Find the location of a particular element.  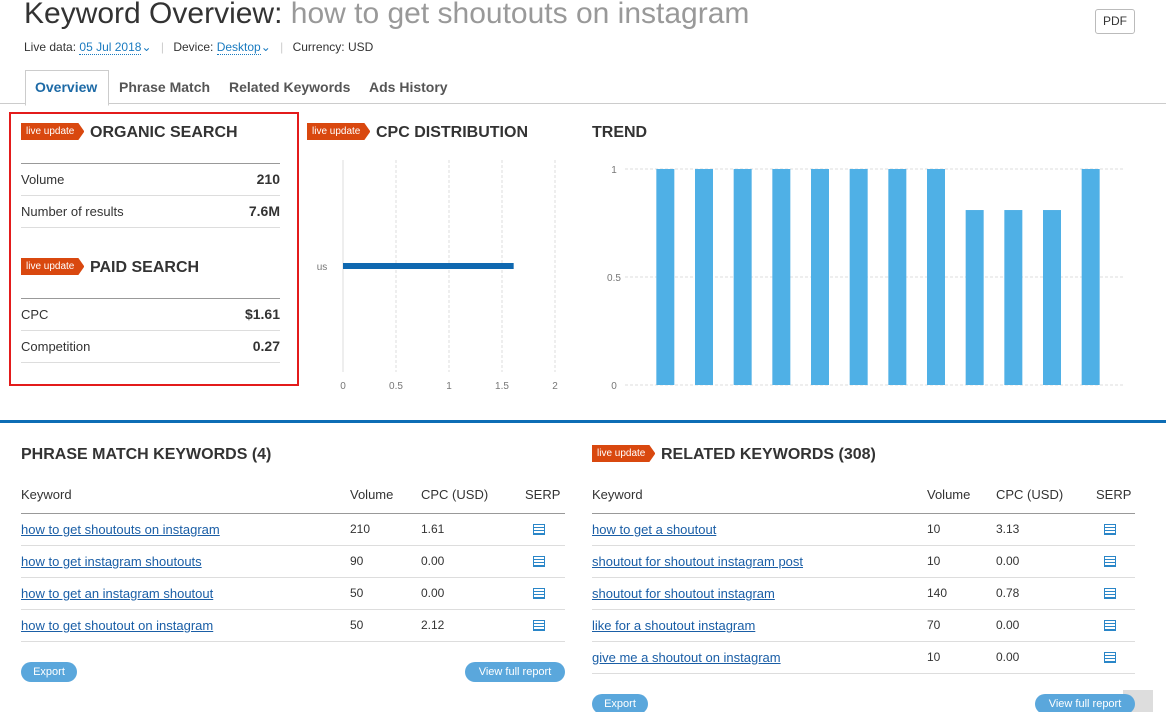

metric-value: 210 is located at coordinates (268, 179).